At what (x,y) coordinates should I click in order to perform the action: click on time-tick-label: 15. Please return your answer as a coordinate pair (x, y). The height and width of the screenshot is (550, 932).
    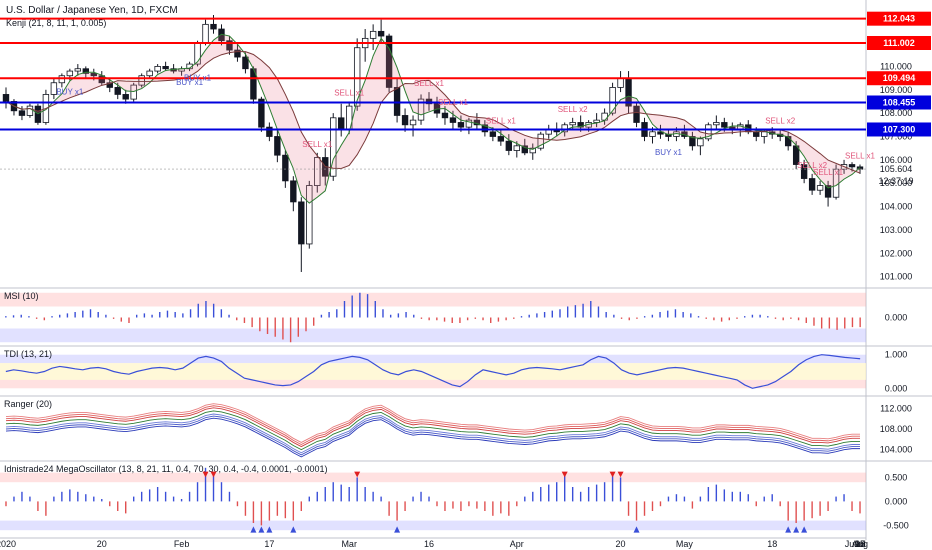
    Looking at the image, I should click on (860, 544).